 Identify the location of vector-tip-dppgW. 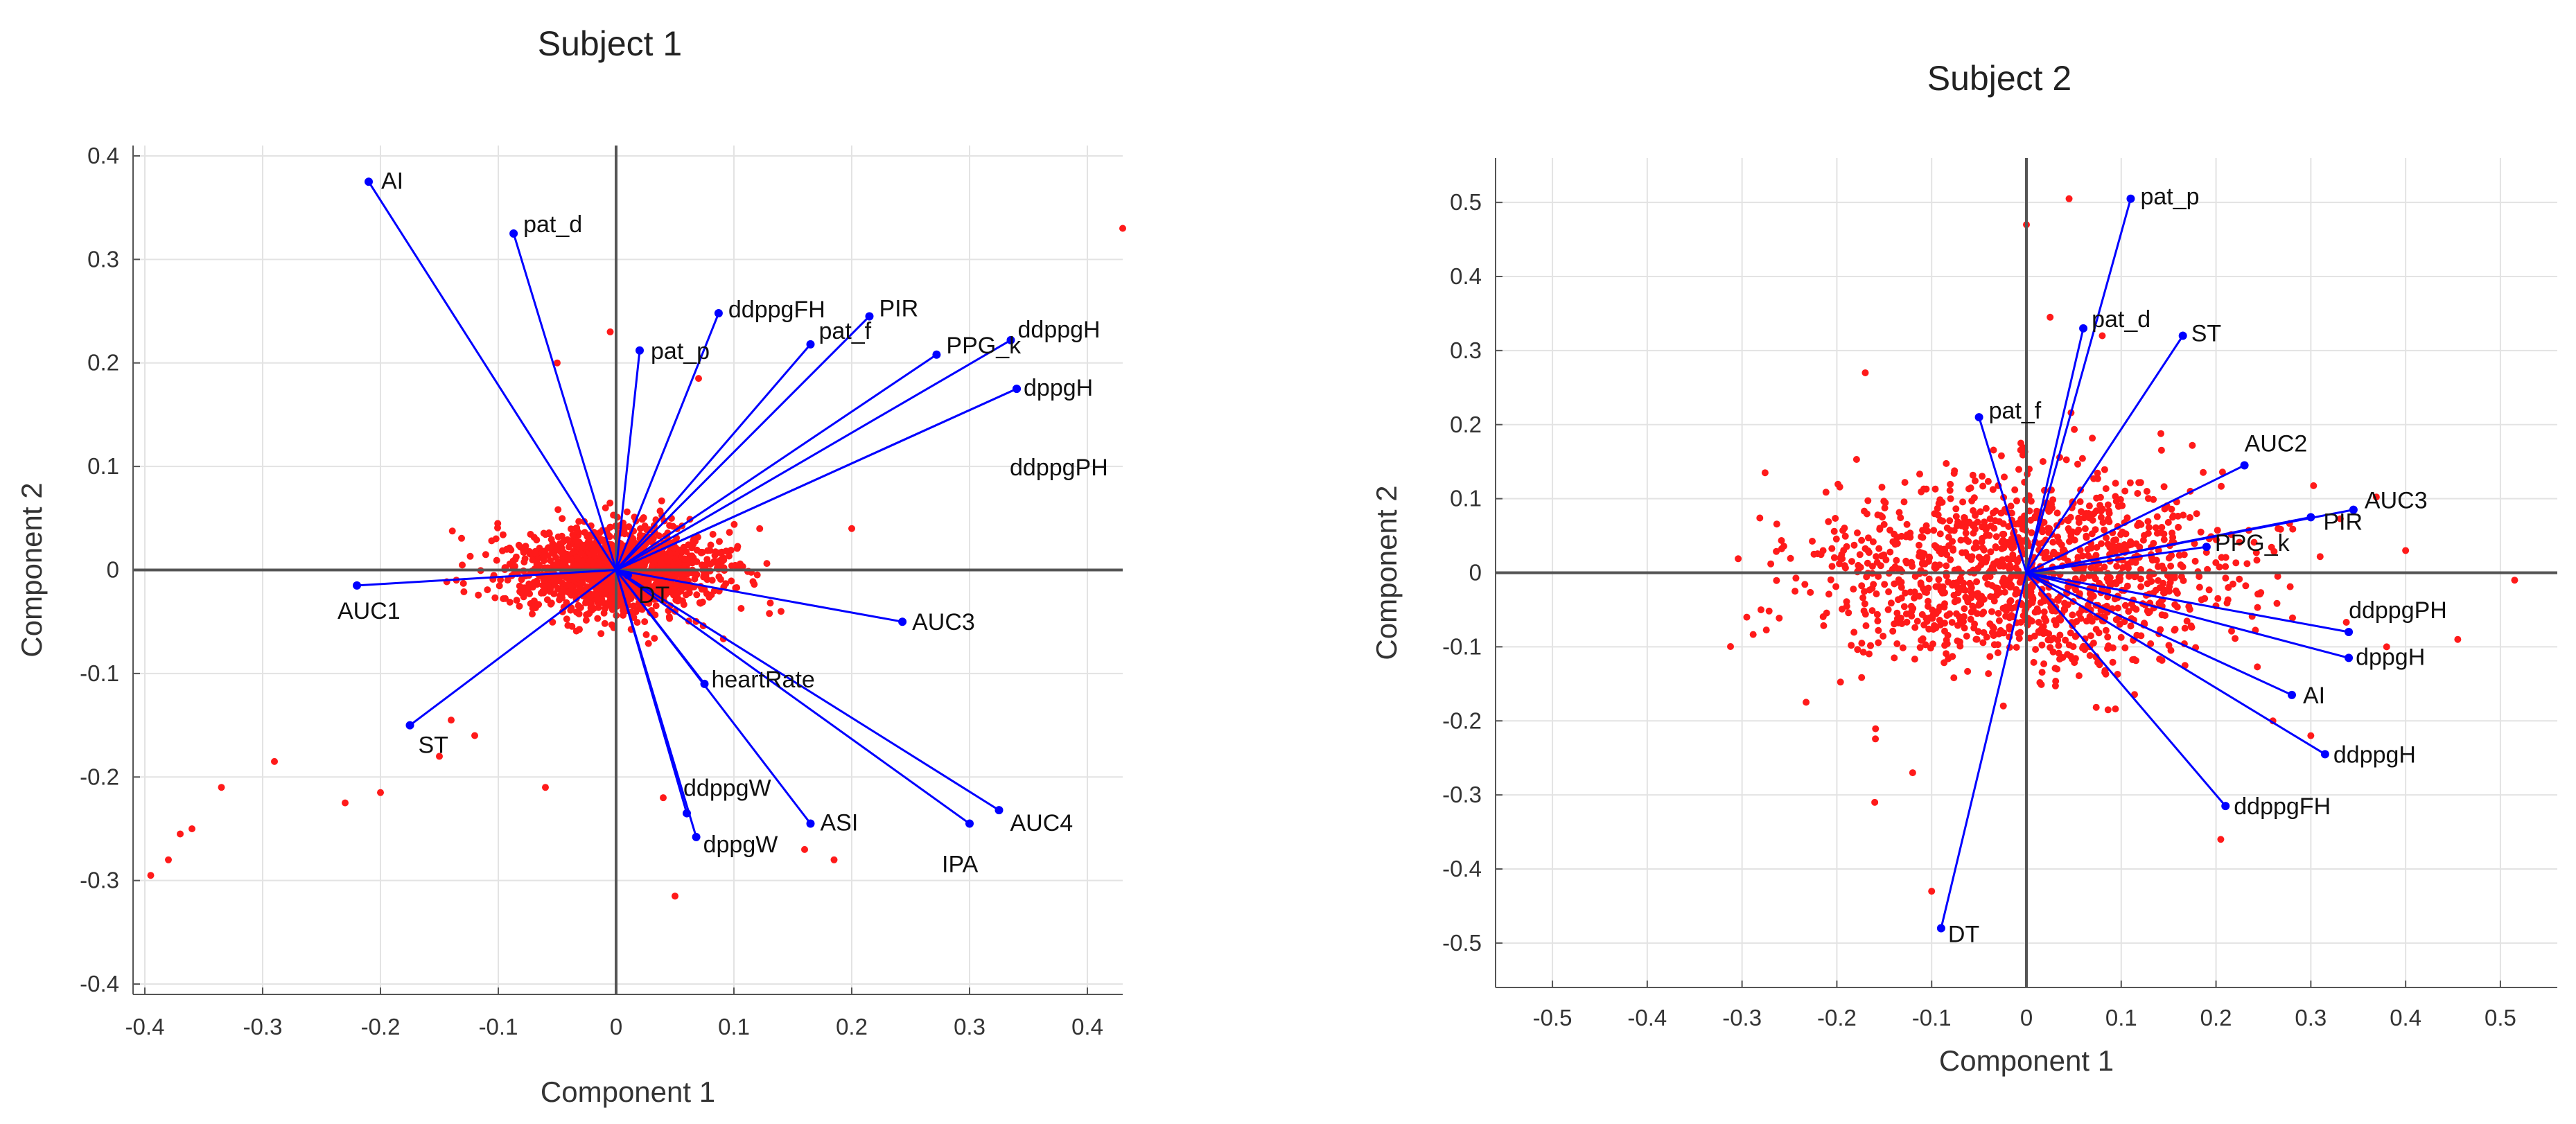
(696, 836).